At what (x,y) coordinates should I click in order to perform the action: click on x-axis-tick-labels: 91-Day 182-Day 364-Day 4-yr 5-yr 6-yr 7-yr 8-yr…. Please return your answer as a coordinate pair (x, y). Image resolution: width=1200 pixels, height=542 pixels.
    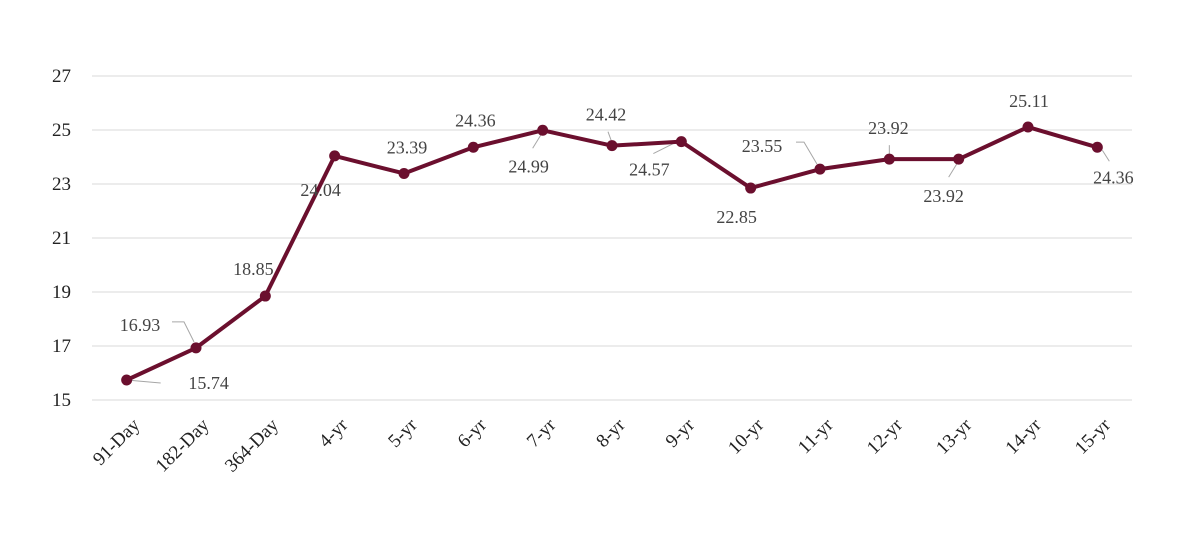
    Looking at the image, I should click on (602, 445).